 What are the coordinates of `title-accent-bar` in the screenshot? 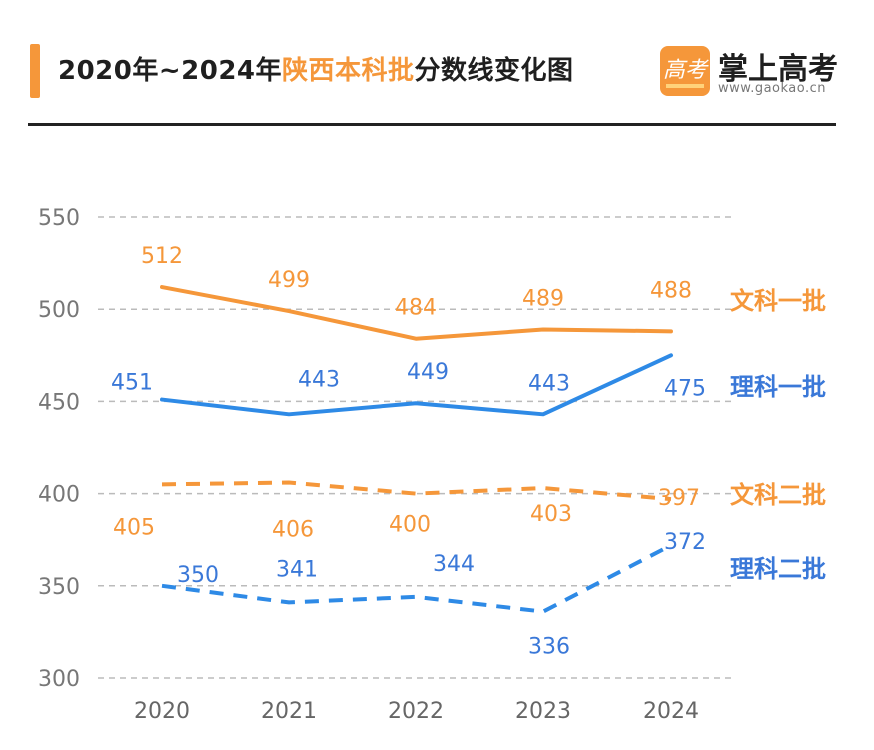 It's located at (35, 71).